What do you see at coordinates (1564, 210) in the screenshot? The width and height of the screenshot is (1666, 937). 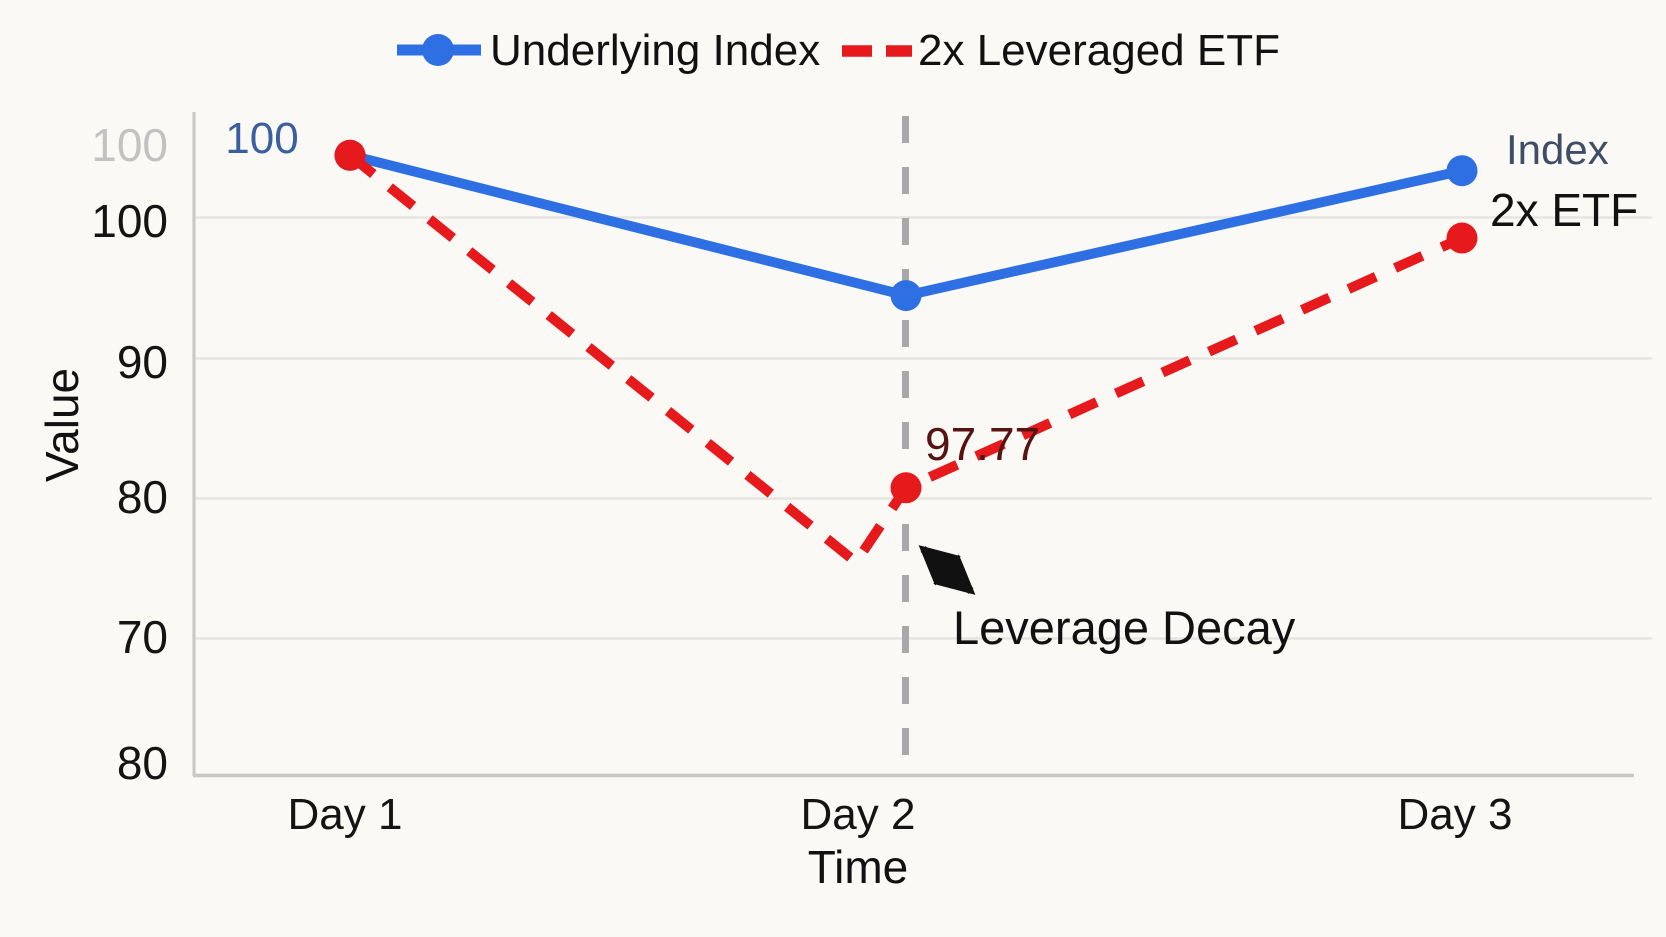 I see `etf-series-end-label: 2x ETF` at bounding box center [1564, 210].